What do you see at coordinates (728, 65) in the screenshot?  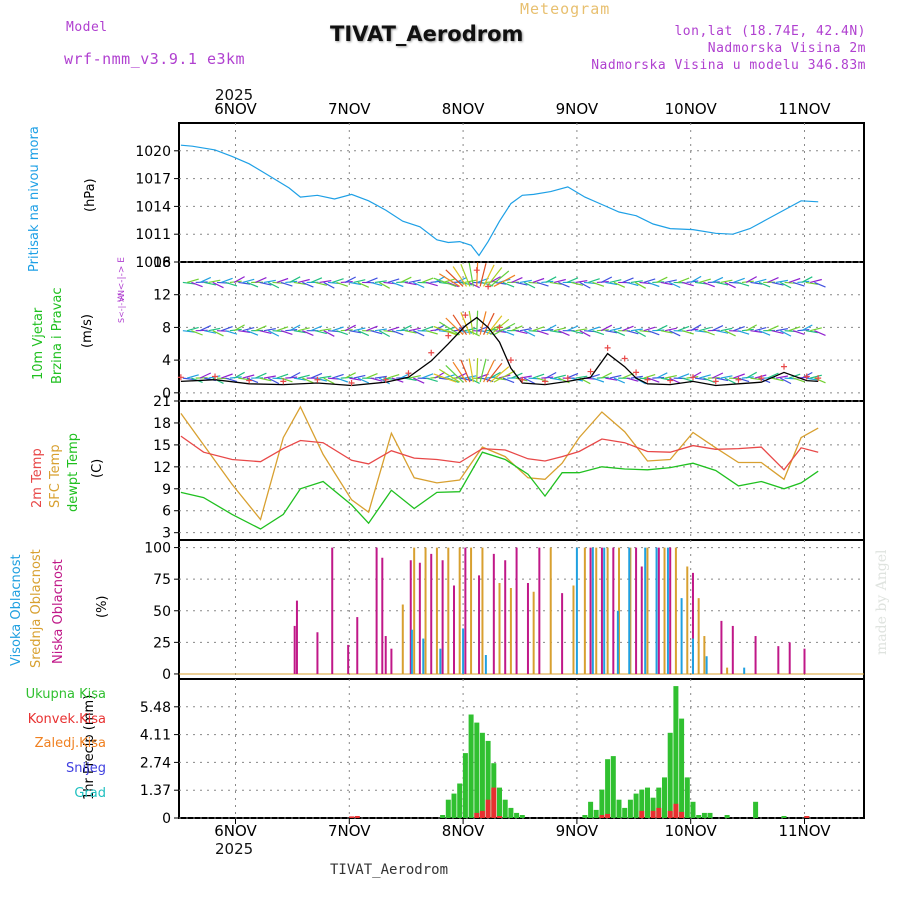 I see `model-elevation: Nadmorska Visina u modelu 346.83m` at bounding box center [728, 65].